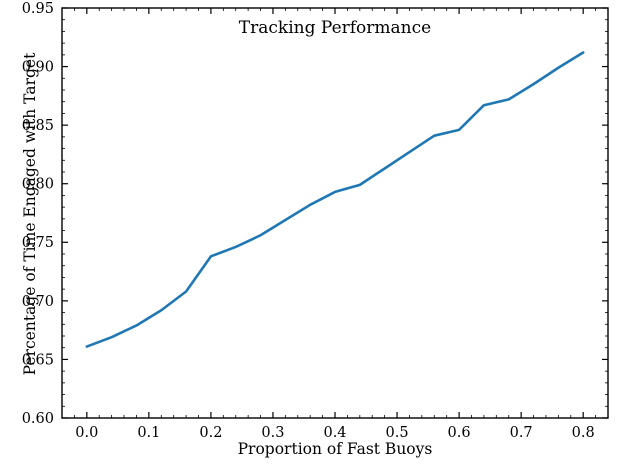 This screenshot has height=466, width=620. I want to click on x-tick-label: 0.7, so click(521, 433).